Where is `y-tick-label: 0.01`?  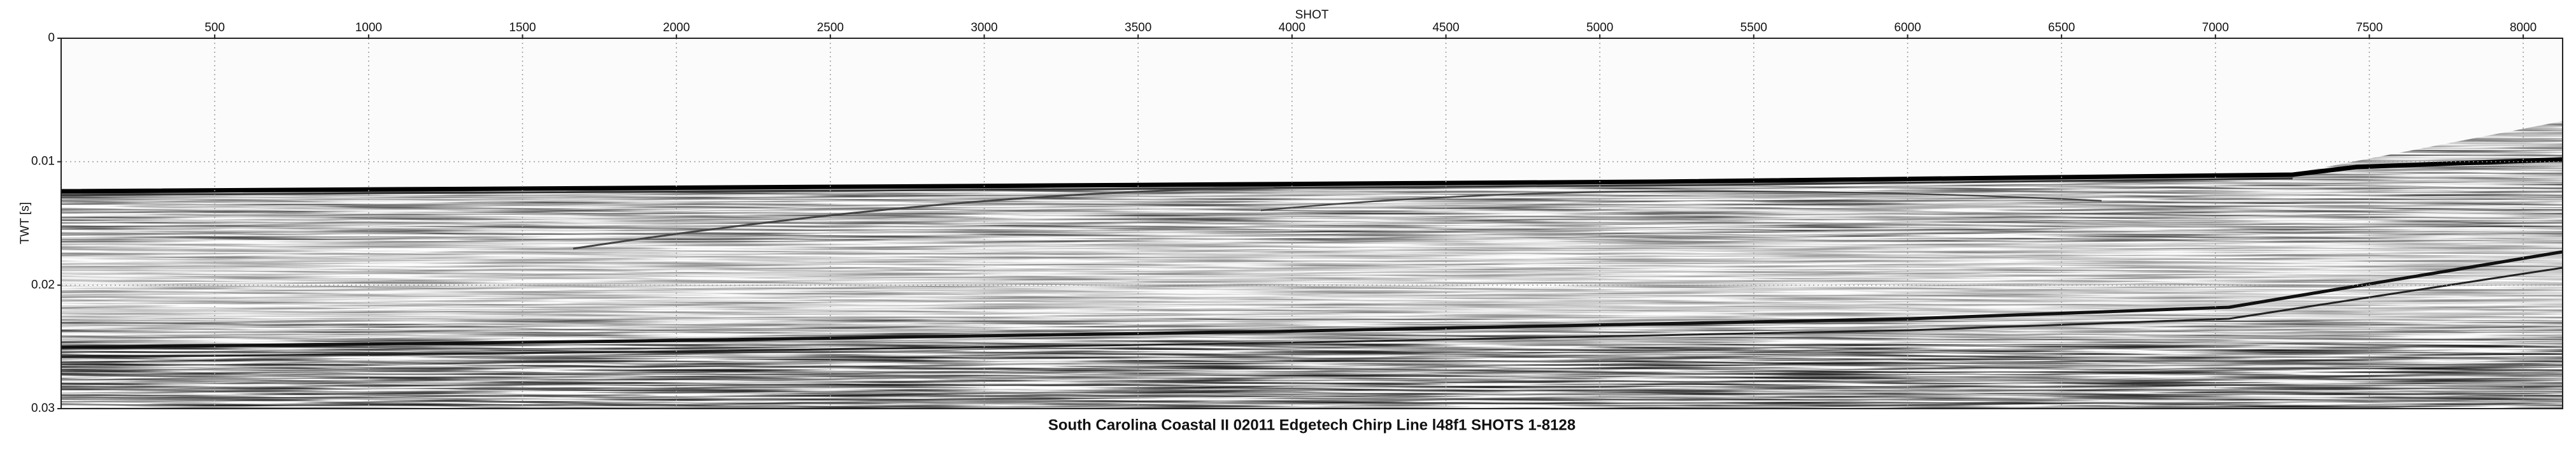
y-tick-label: 0.01 is located at coordinates (43, 161).